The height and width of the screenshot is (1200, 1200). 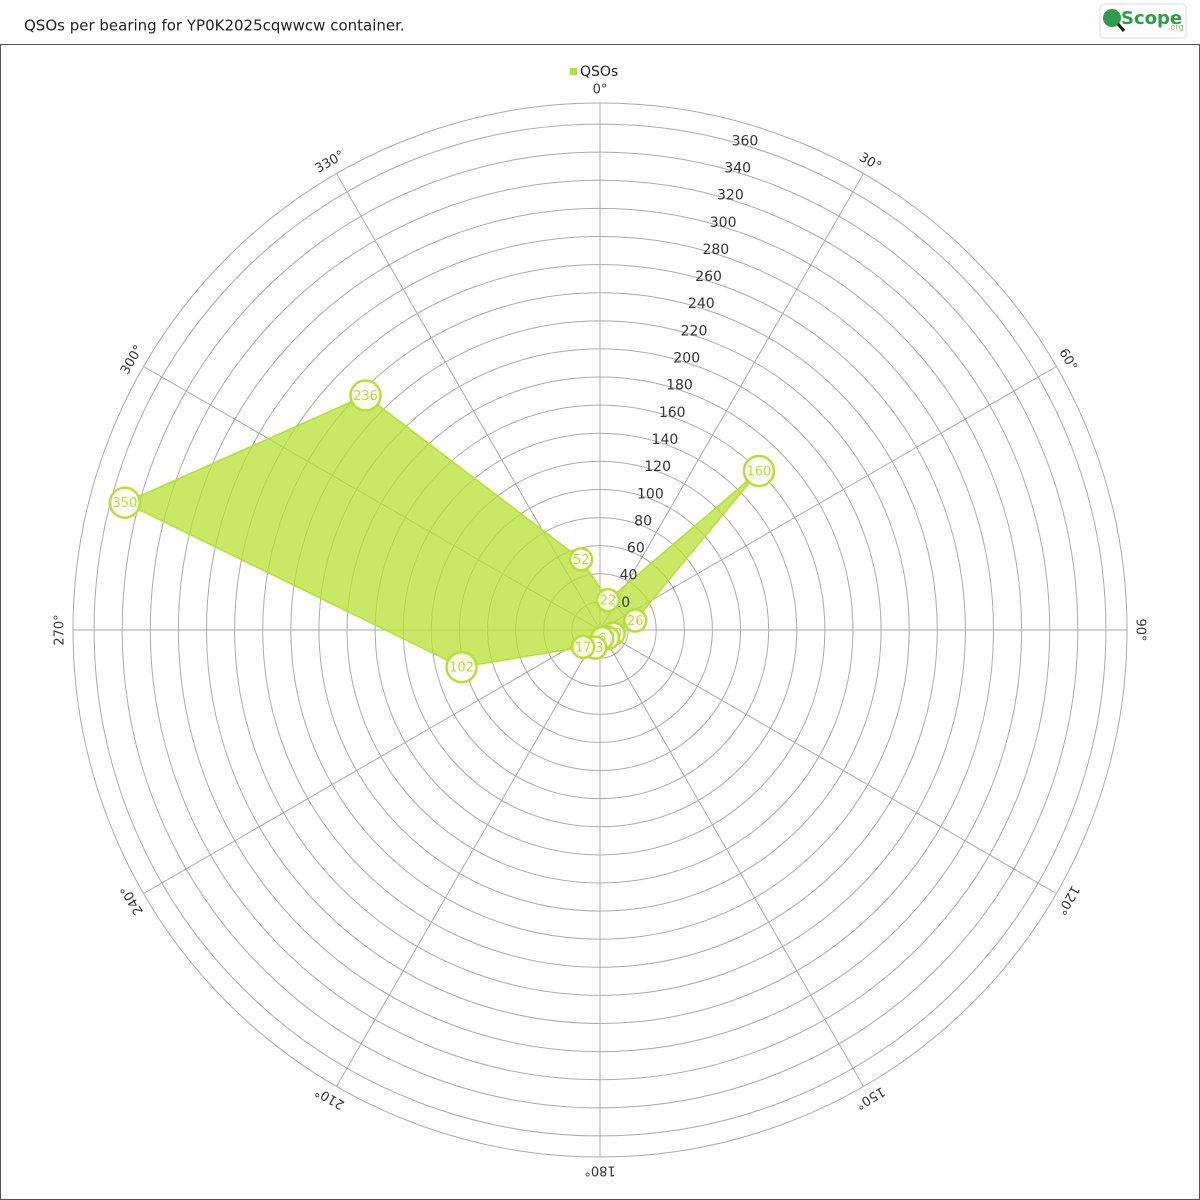 I want to click on value-label: 160, so click(x=759, y=472).